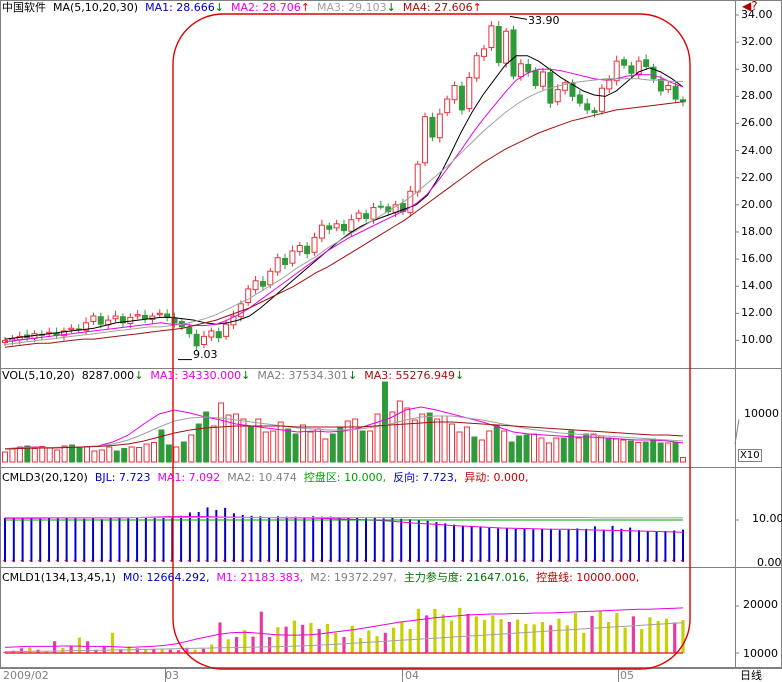 This screenshot has height=682, width=782. What do you see at coordinates (412, 675) in the screenshot?
I see `x-label-04: 04` at bounding box center [412, 675].